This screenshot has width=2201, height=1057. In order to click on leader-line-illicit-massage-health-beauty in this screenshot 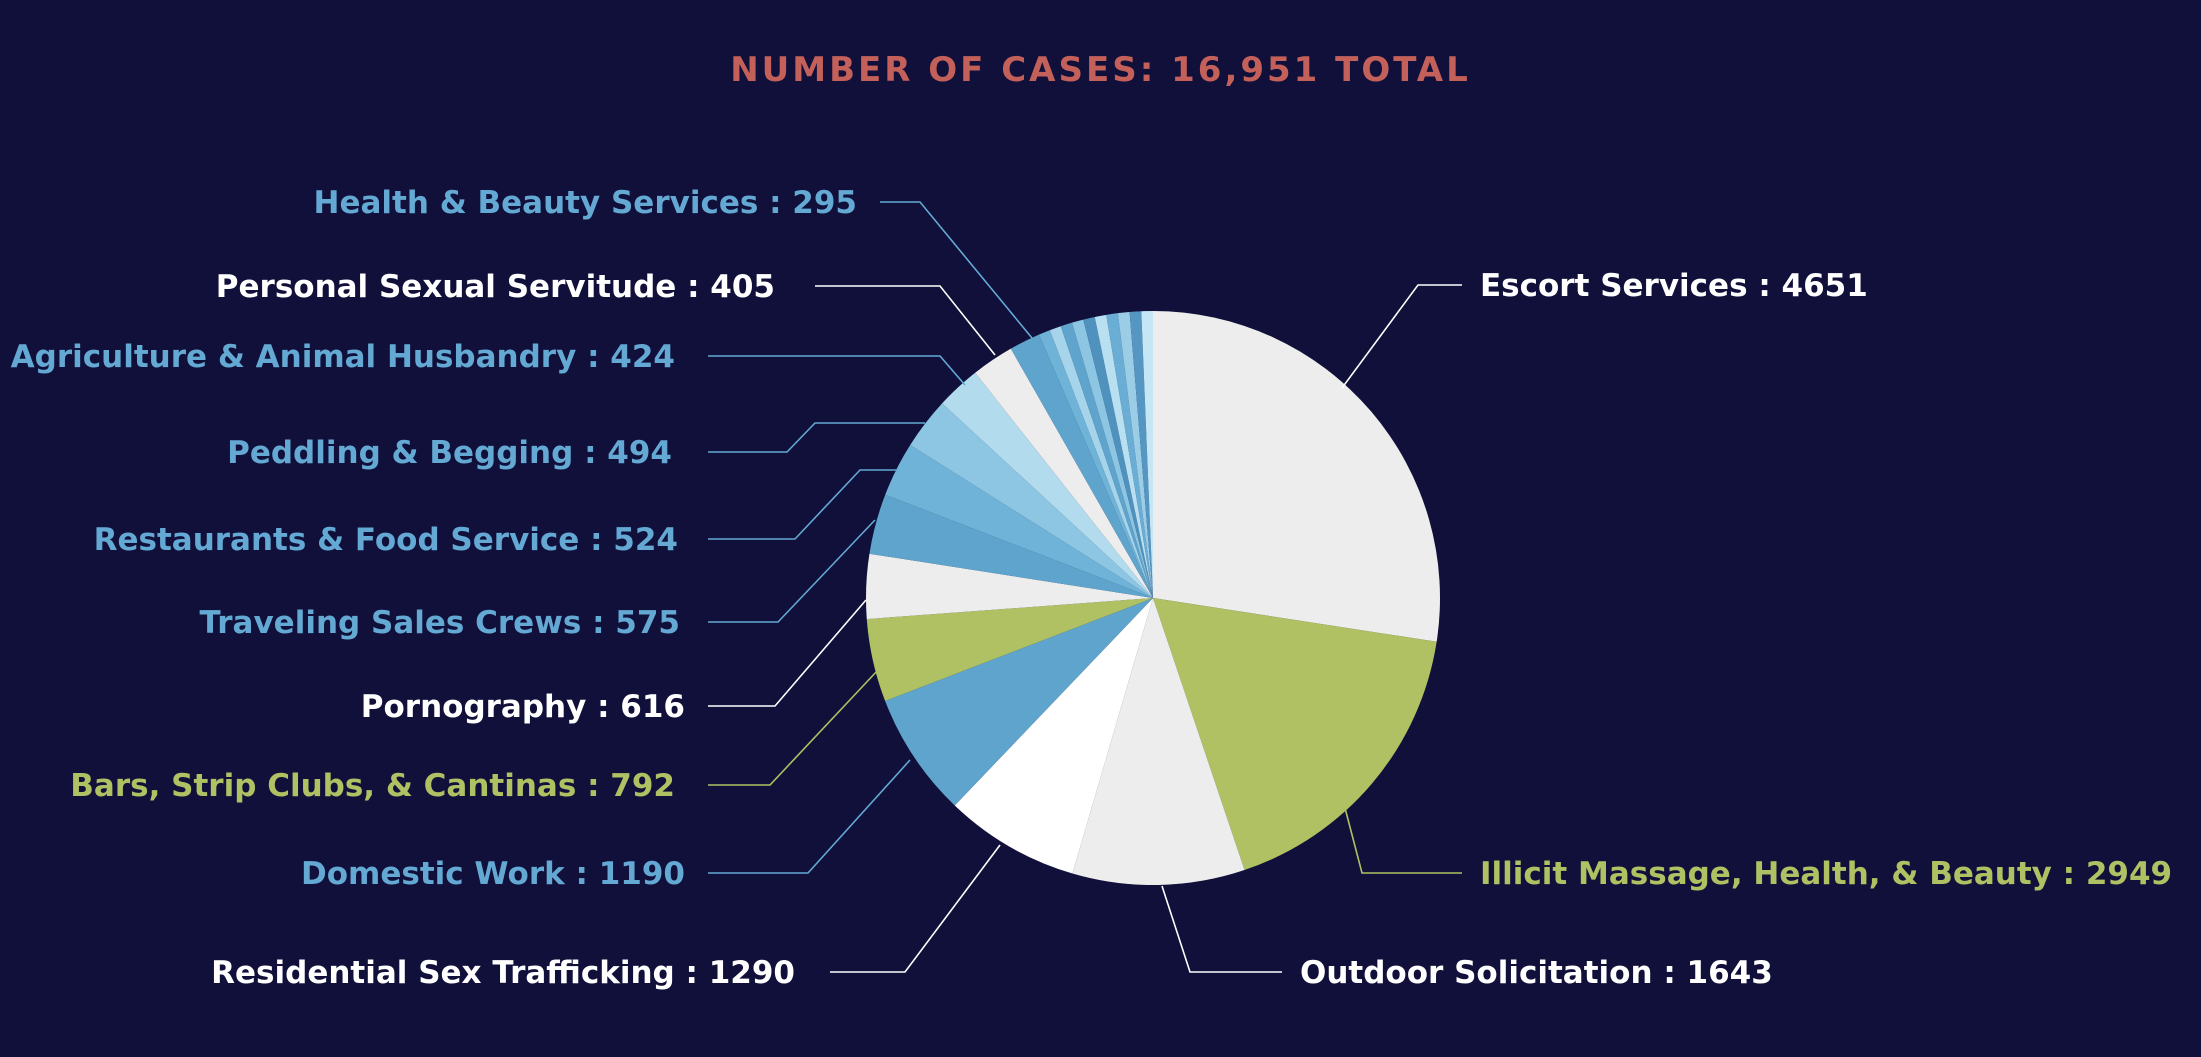, I will do `click(1403, 840)`.